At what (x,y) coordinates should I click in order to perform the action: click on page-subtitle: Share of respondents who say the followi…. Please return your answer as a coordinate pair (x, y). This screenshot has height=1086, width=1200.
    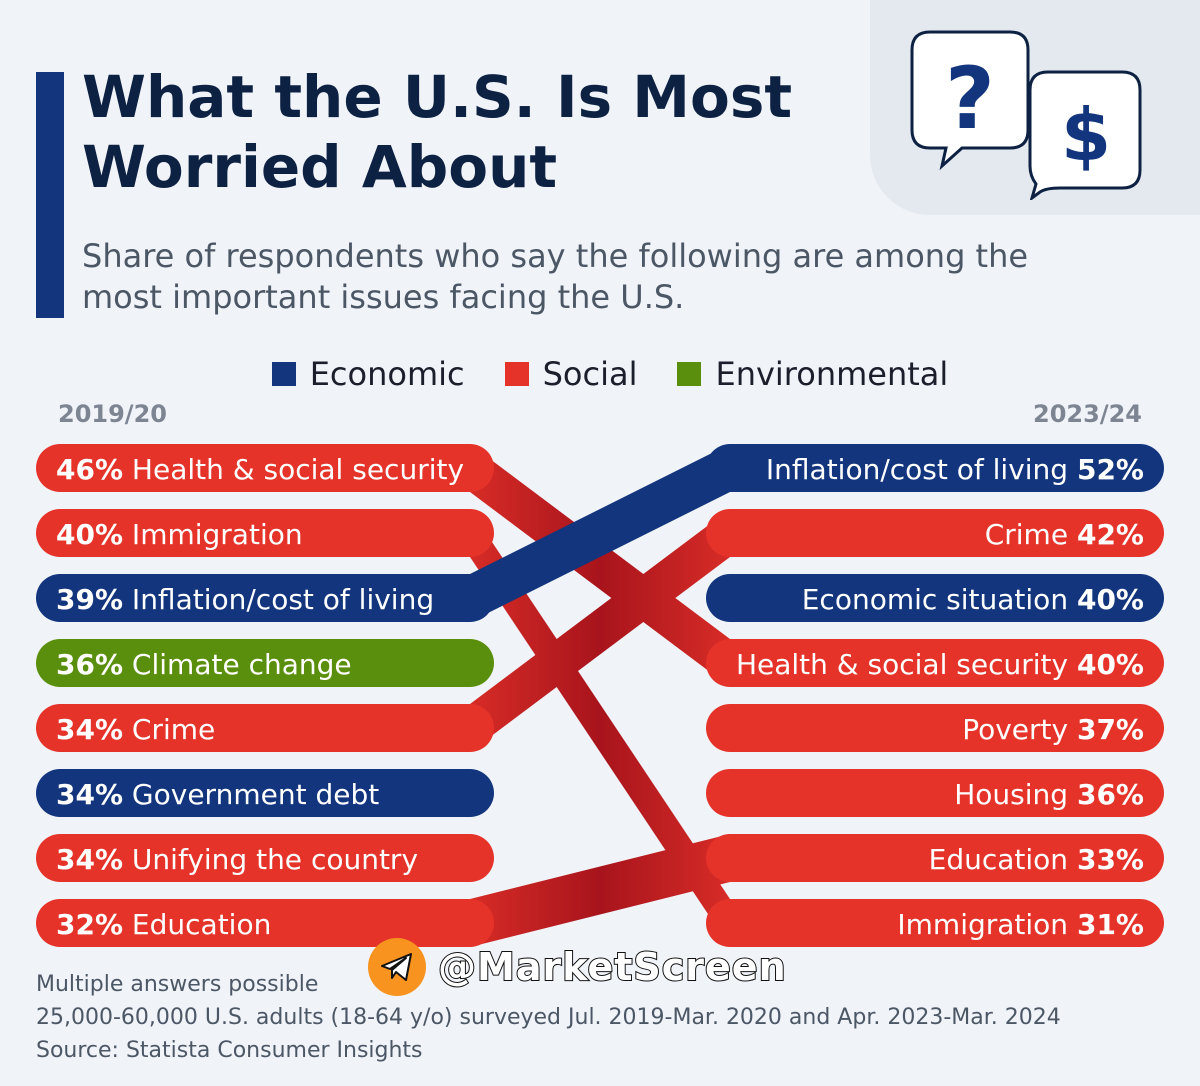
    Looking at the image, I should click on (555, 276).